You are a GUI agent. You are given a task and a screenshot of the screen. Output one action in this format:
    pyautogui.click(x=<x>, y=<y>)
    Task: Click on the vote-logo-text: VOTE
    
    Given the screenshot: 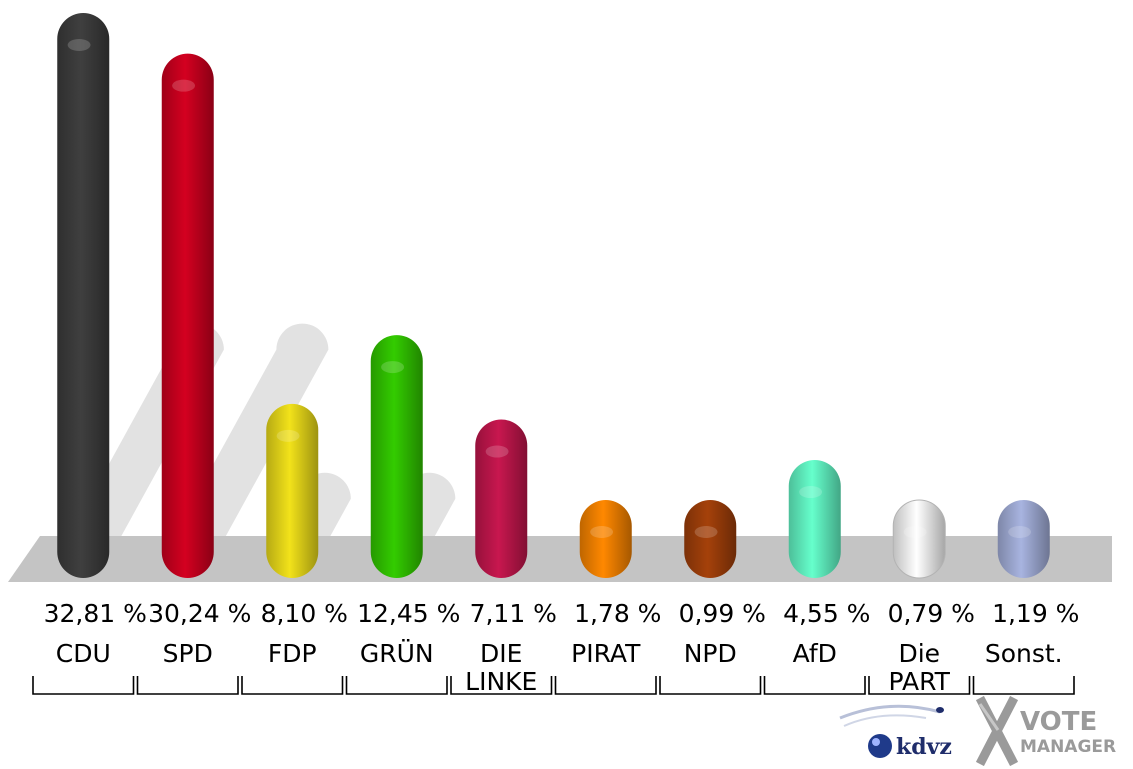 What is the action you would take?
    pyautogui.click(x=1058, y=722)
    